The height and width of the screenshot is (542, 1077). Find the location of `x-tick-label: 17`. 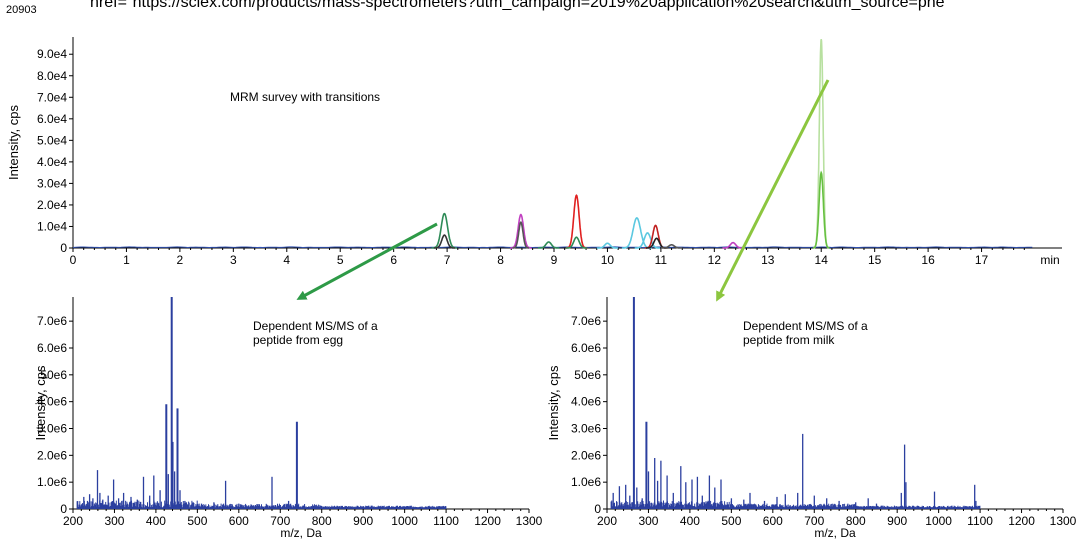

x-tick-label: 17 is located at coordinates (982, 260).